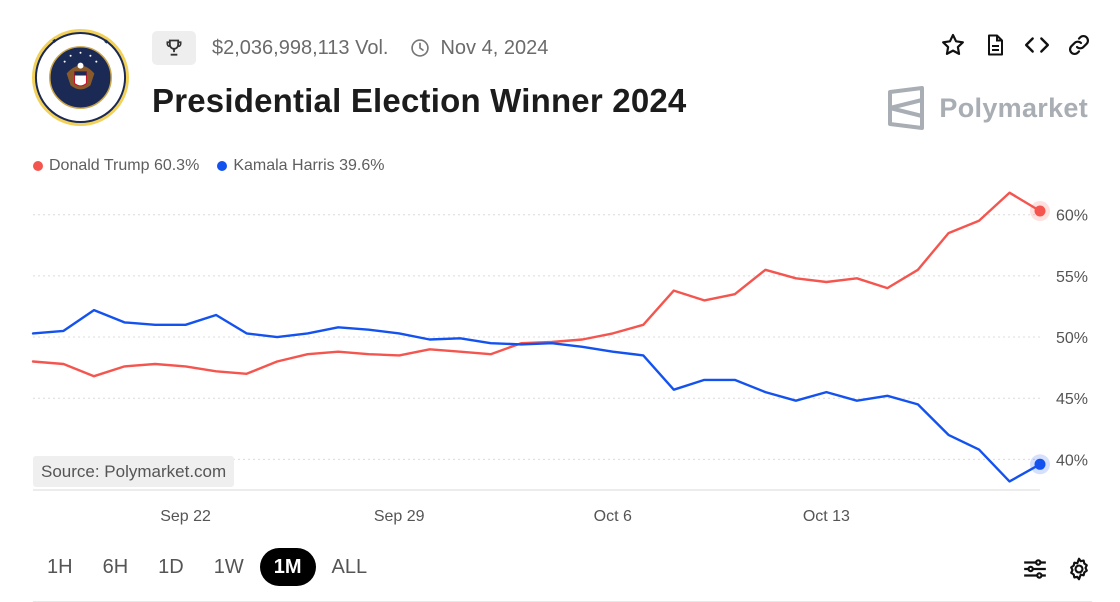 This screenshot has width=1120, height=602. I want to click on document-icon, so click(995, 45).